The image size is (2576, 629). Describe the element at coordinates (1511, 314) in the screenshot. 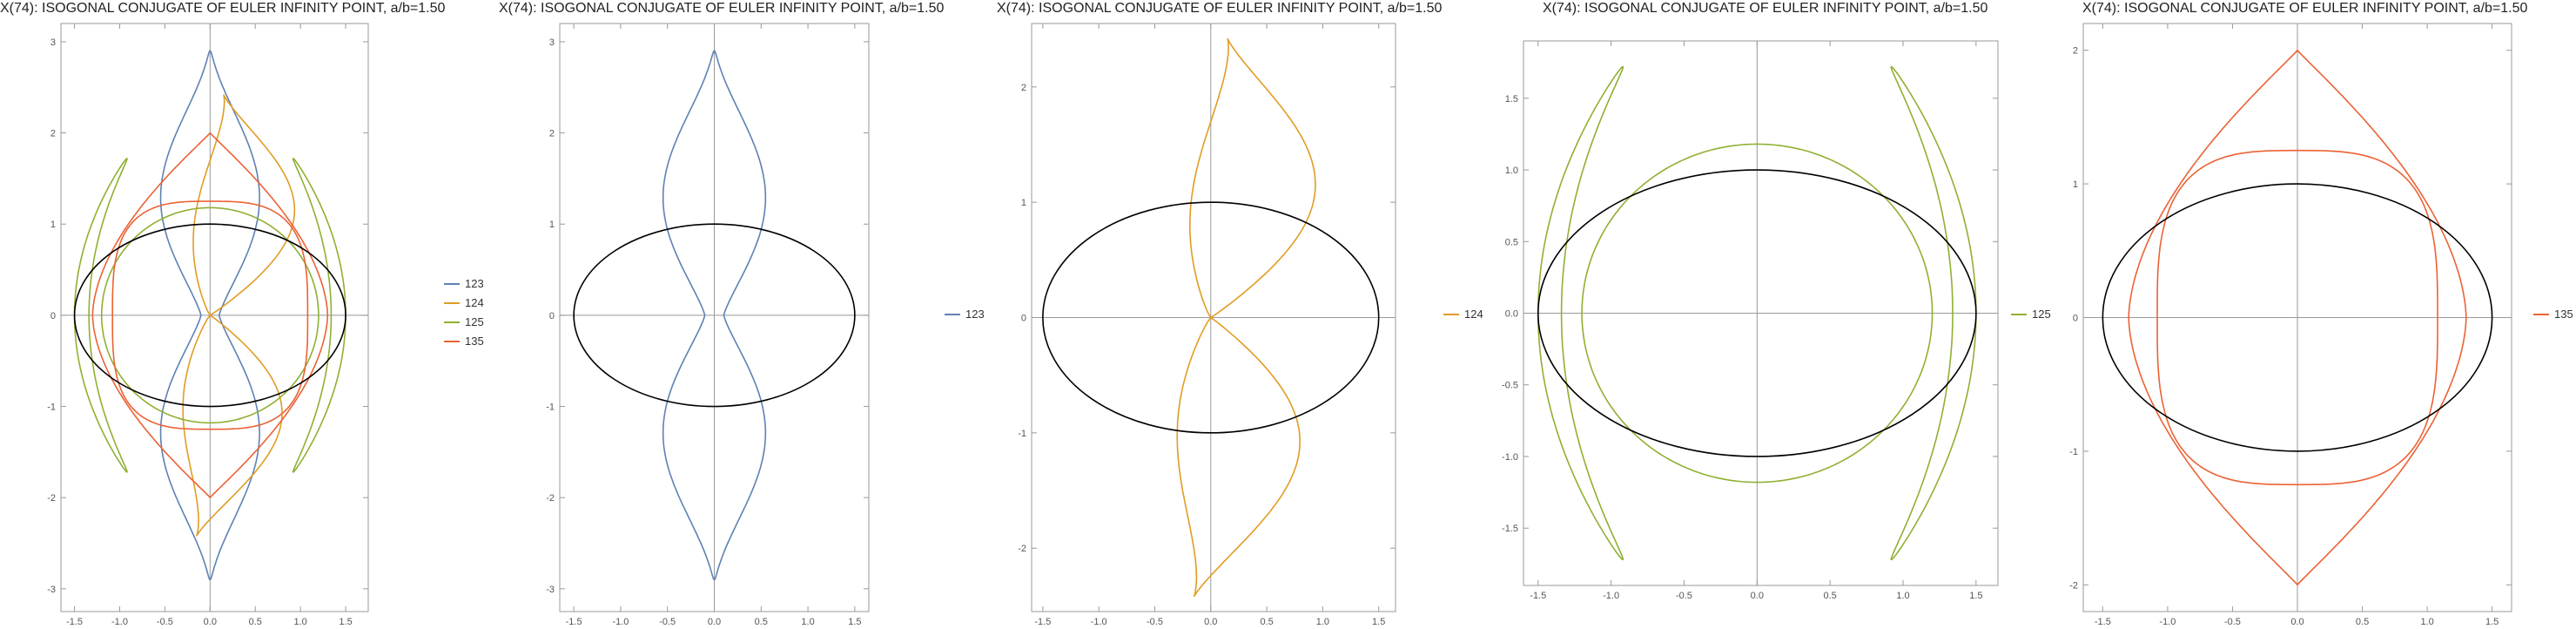

I see `y-tick-label: 0.0` at that location.